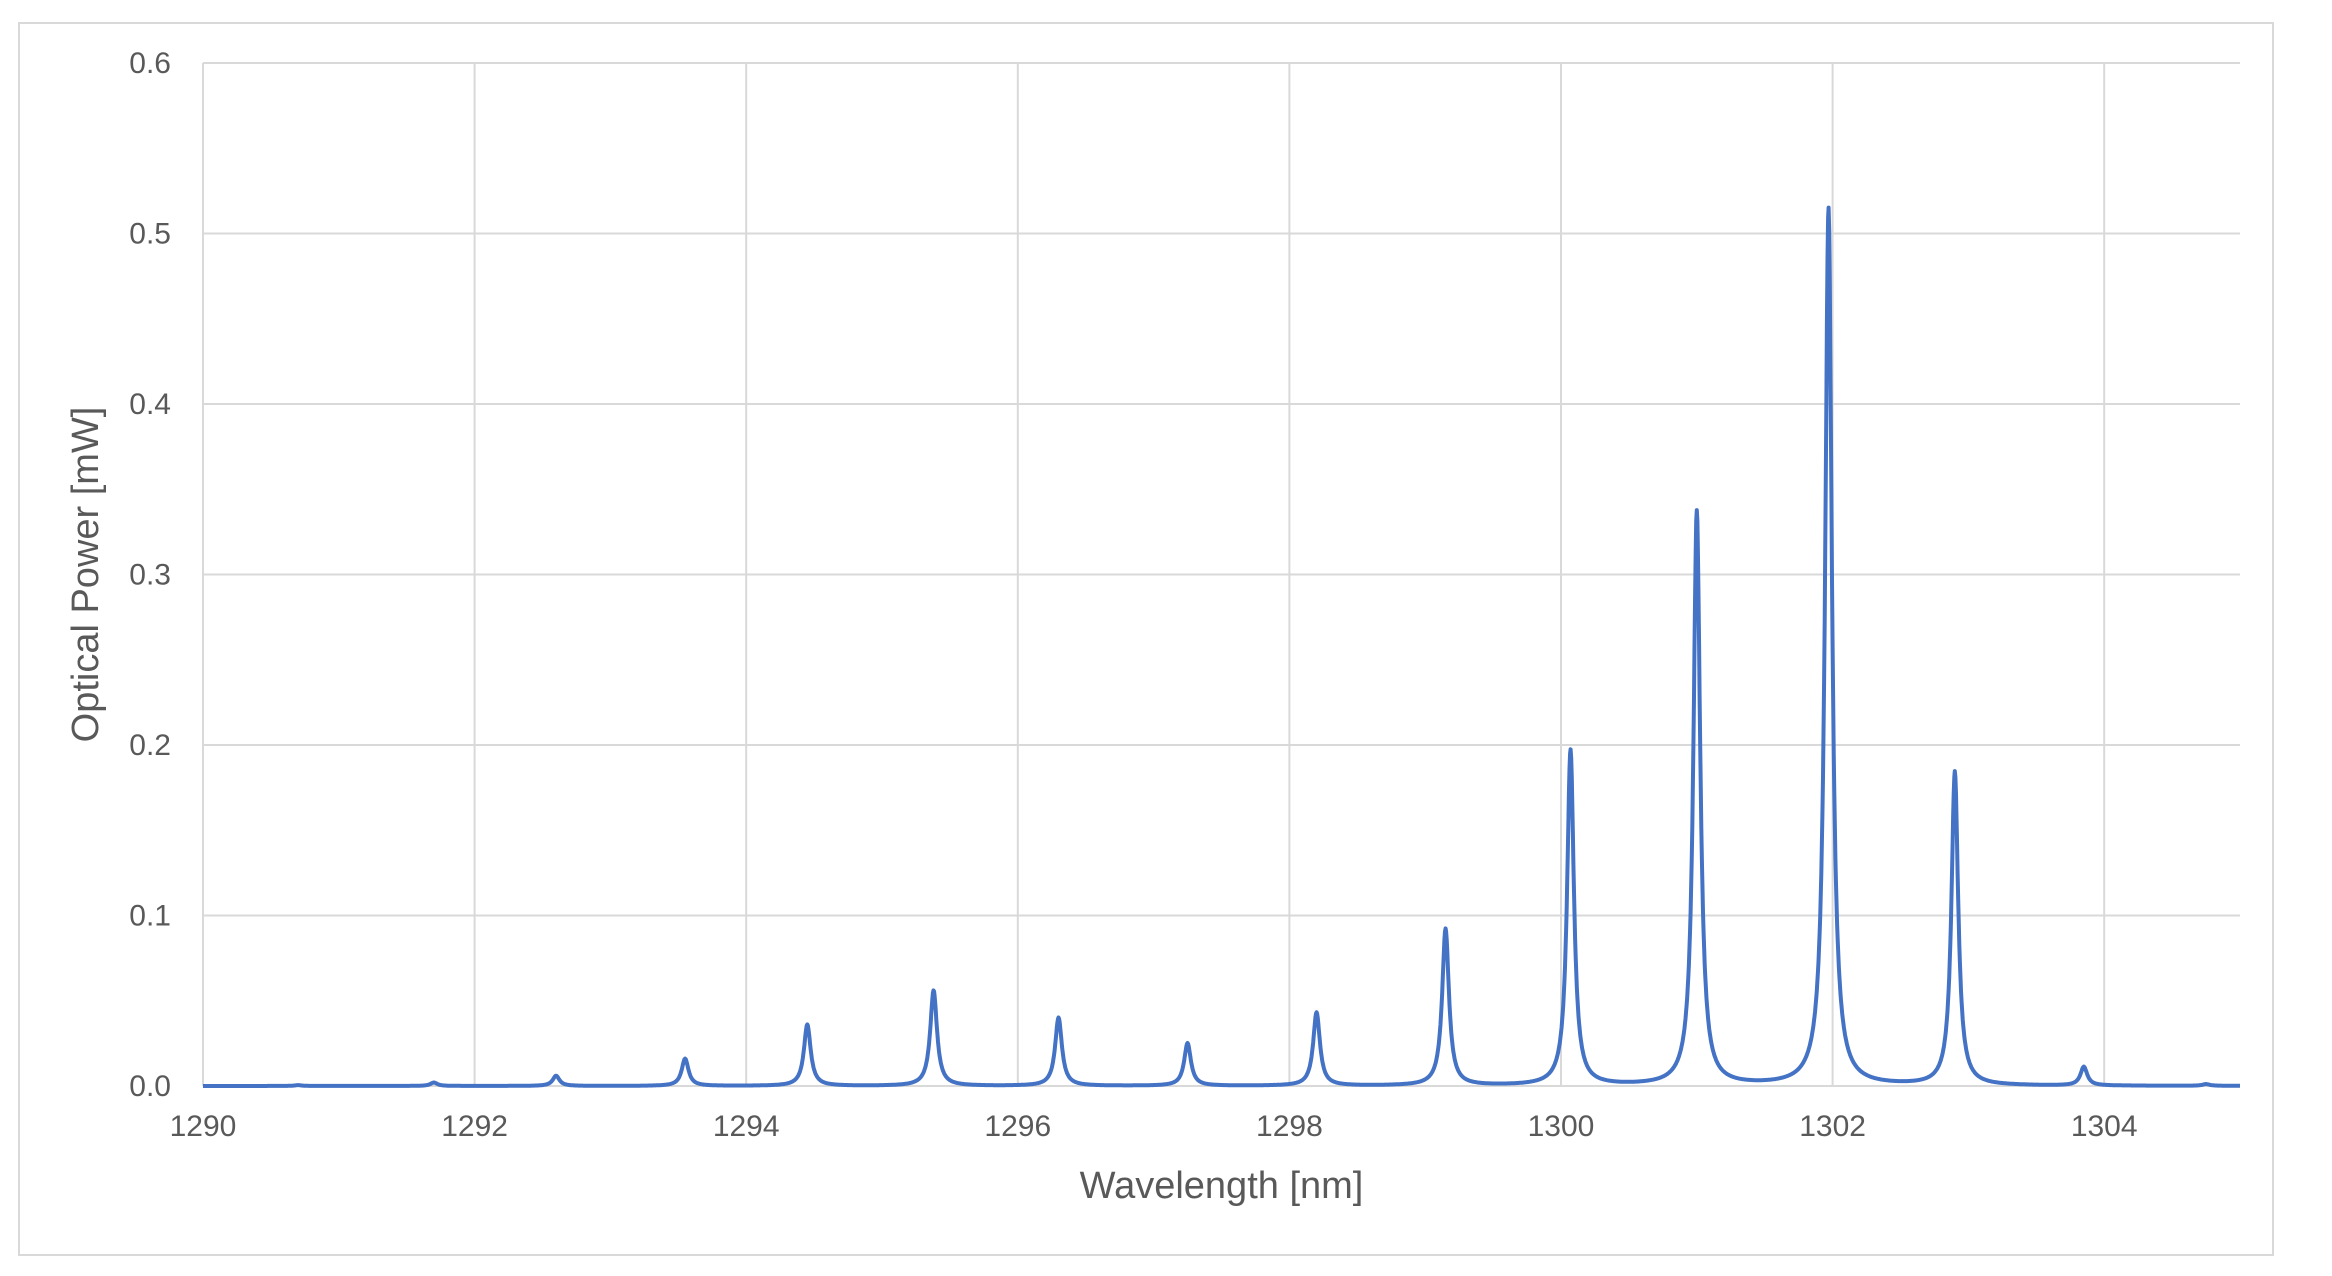  I want to click on y-tick-label: 0.0, so click(150, 1086).